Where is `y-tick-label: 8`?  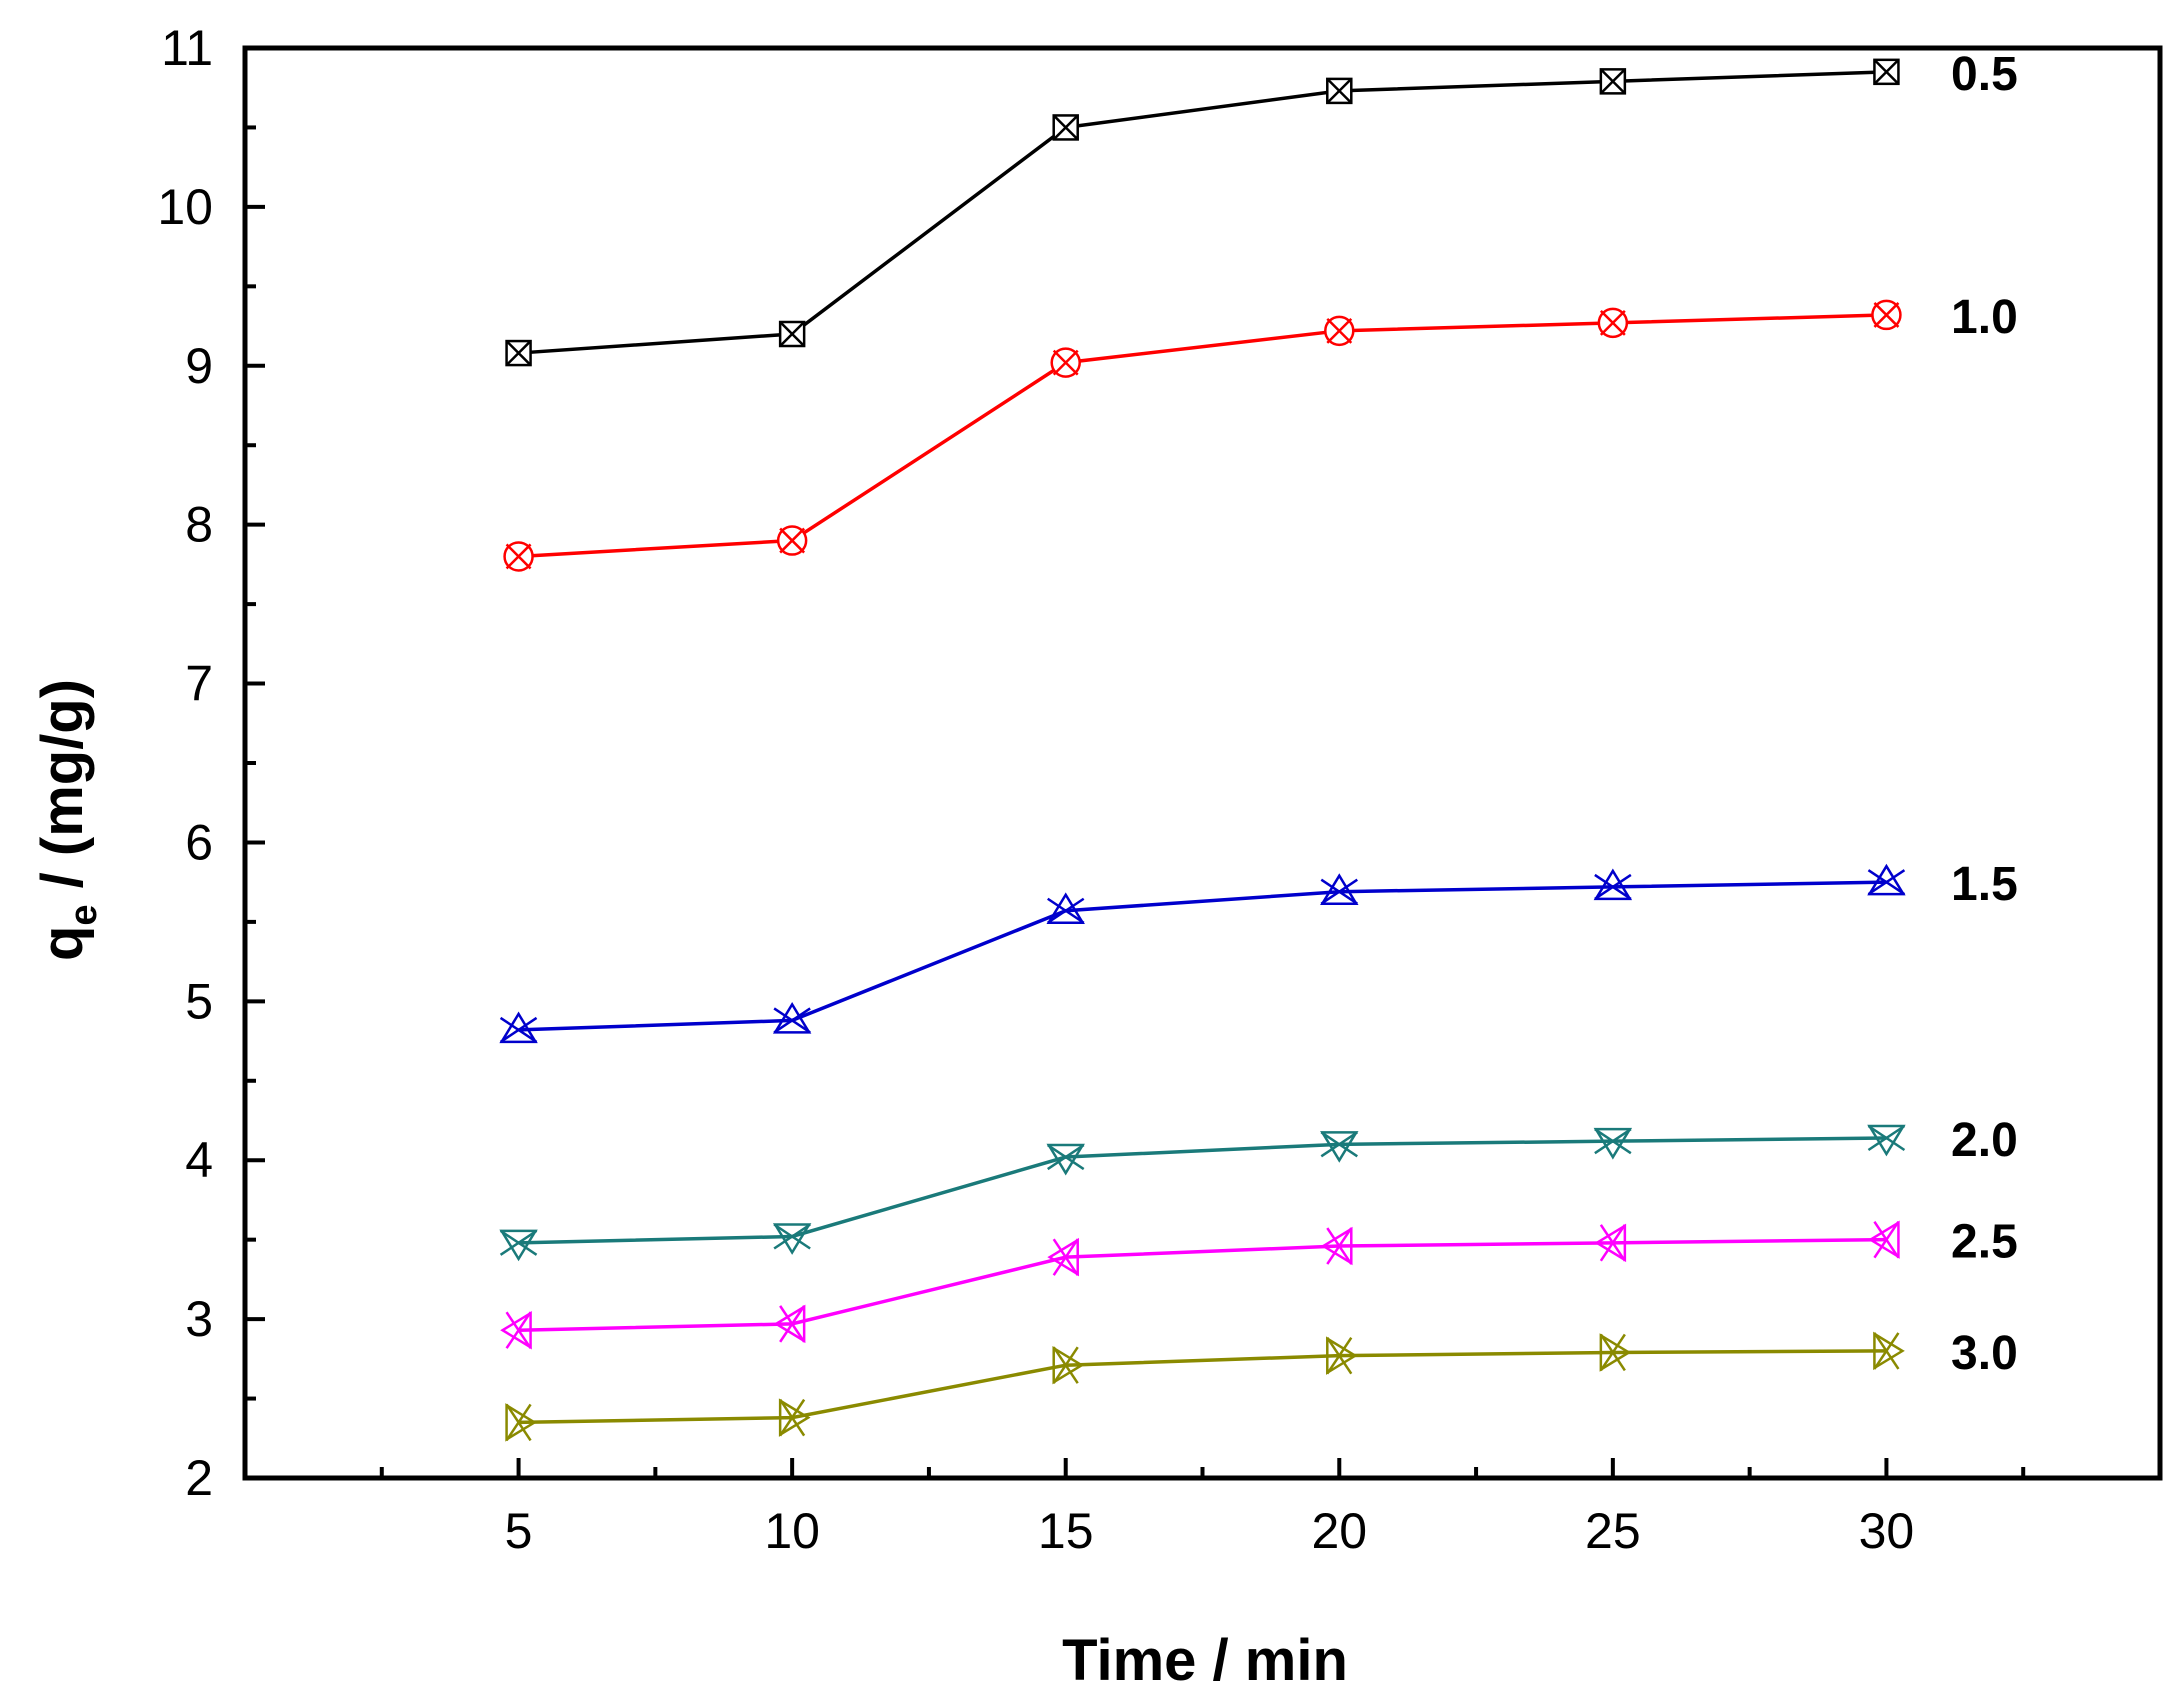
y-tick-label: 8 is located at coordinates (199, 525).